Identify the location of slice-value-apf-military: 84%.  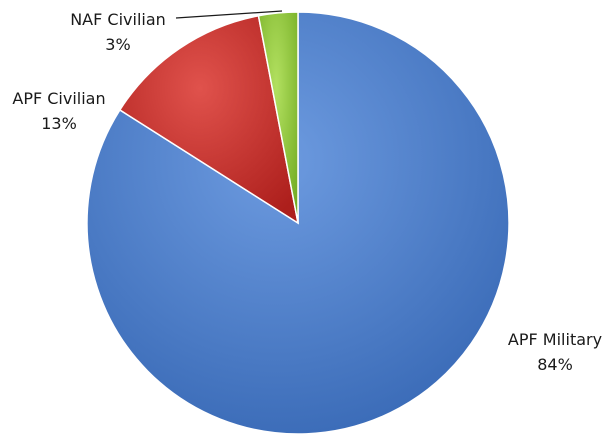
(555, 364).